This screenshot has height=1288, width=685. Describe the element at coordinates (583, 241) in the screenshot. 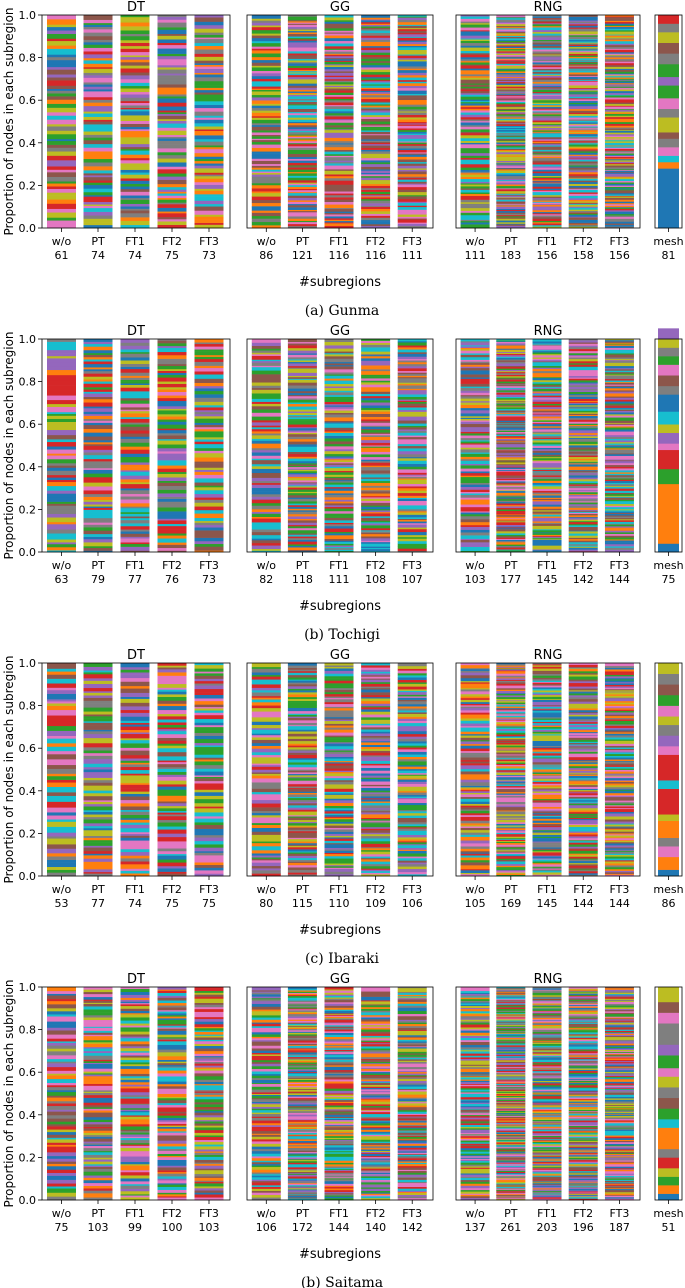

I see `x-tick-label: FT2` at that location.